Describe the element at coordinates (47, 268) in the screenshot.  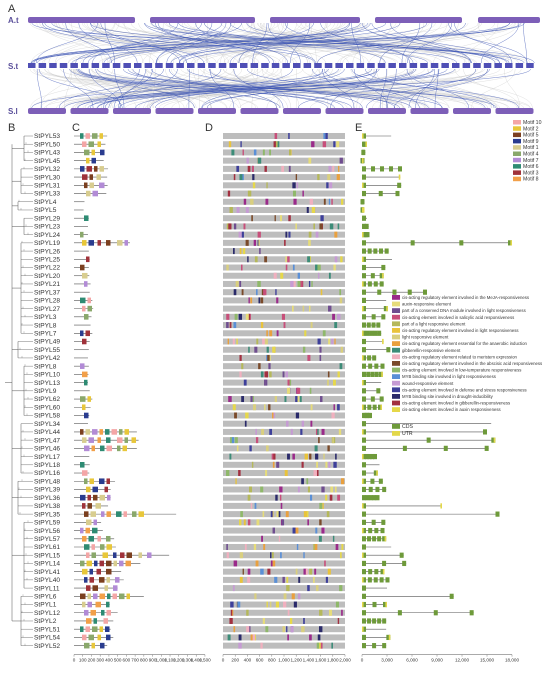
I see `gene-label: StPYL22` at that location.